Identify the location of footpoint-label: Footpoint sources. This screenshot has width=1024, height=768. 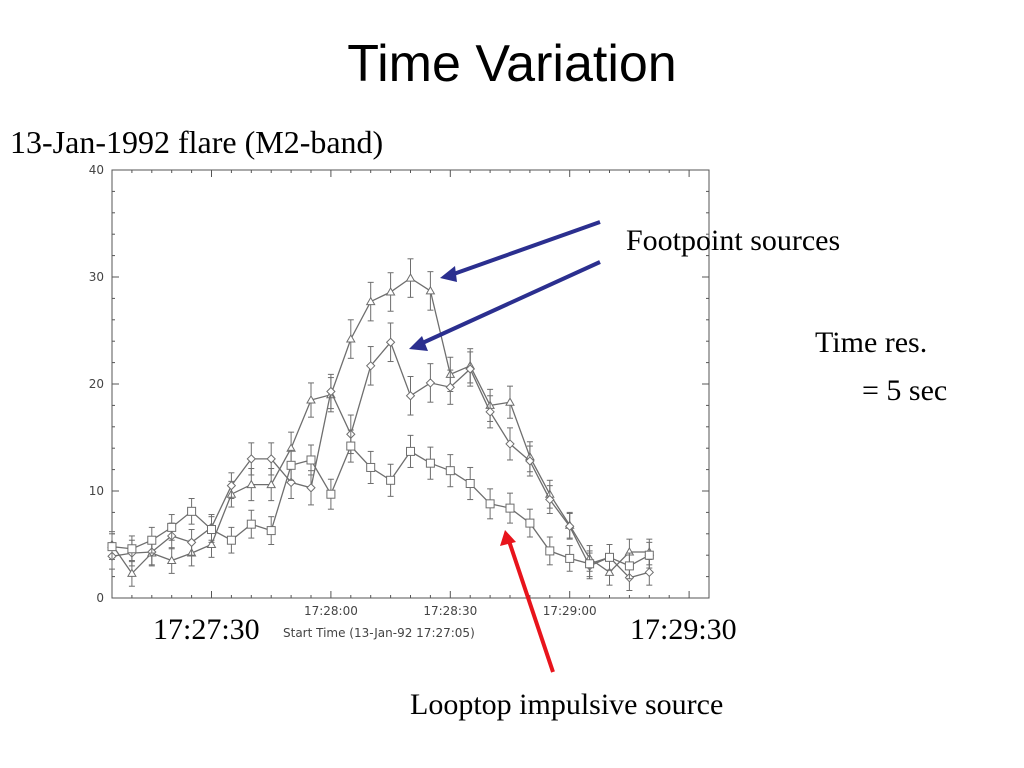
(733, 240).